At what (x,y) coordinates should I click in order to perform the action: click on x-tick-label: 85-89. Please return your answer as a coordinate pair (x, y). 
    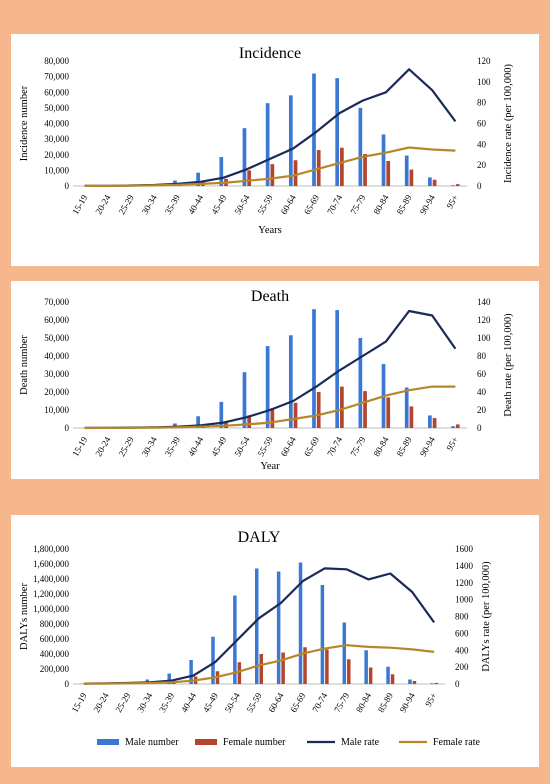
    Looking at the image, I should click on (404, 205).